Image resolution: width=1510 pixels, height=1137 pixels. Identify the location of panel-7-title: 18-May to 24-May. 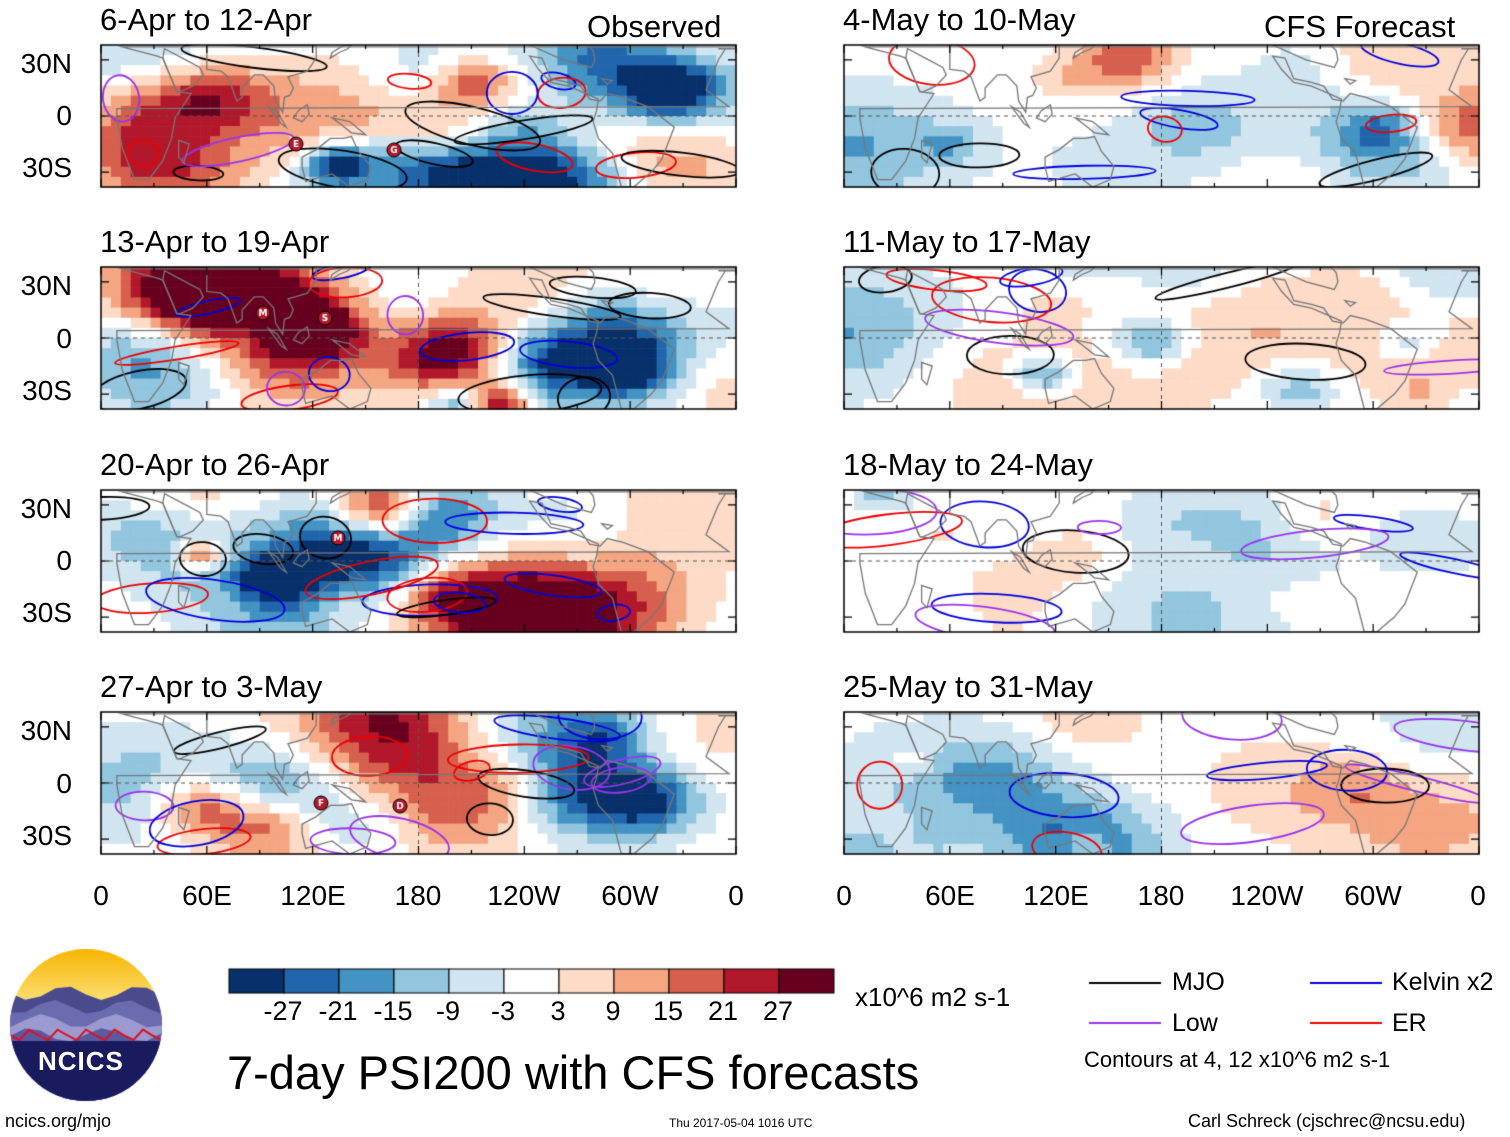
(968, 464).